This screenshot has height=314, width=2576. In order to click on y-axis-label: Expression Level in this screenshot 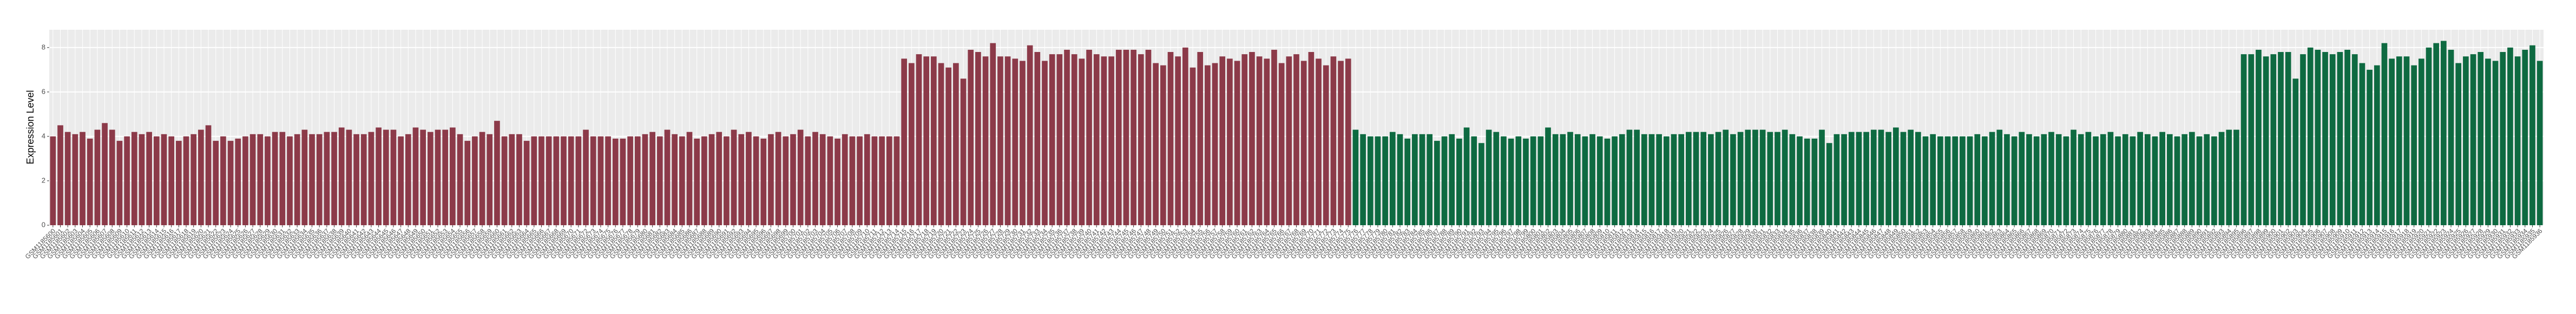, I will do `click(30, 127)`.